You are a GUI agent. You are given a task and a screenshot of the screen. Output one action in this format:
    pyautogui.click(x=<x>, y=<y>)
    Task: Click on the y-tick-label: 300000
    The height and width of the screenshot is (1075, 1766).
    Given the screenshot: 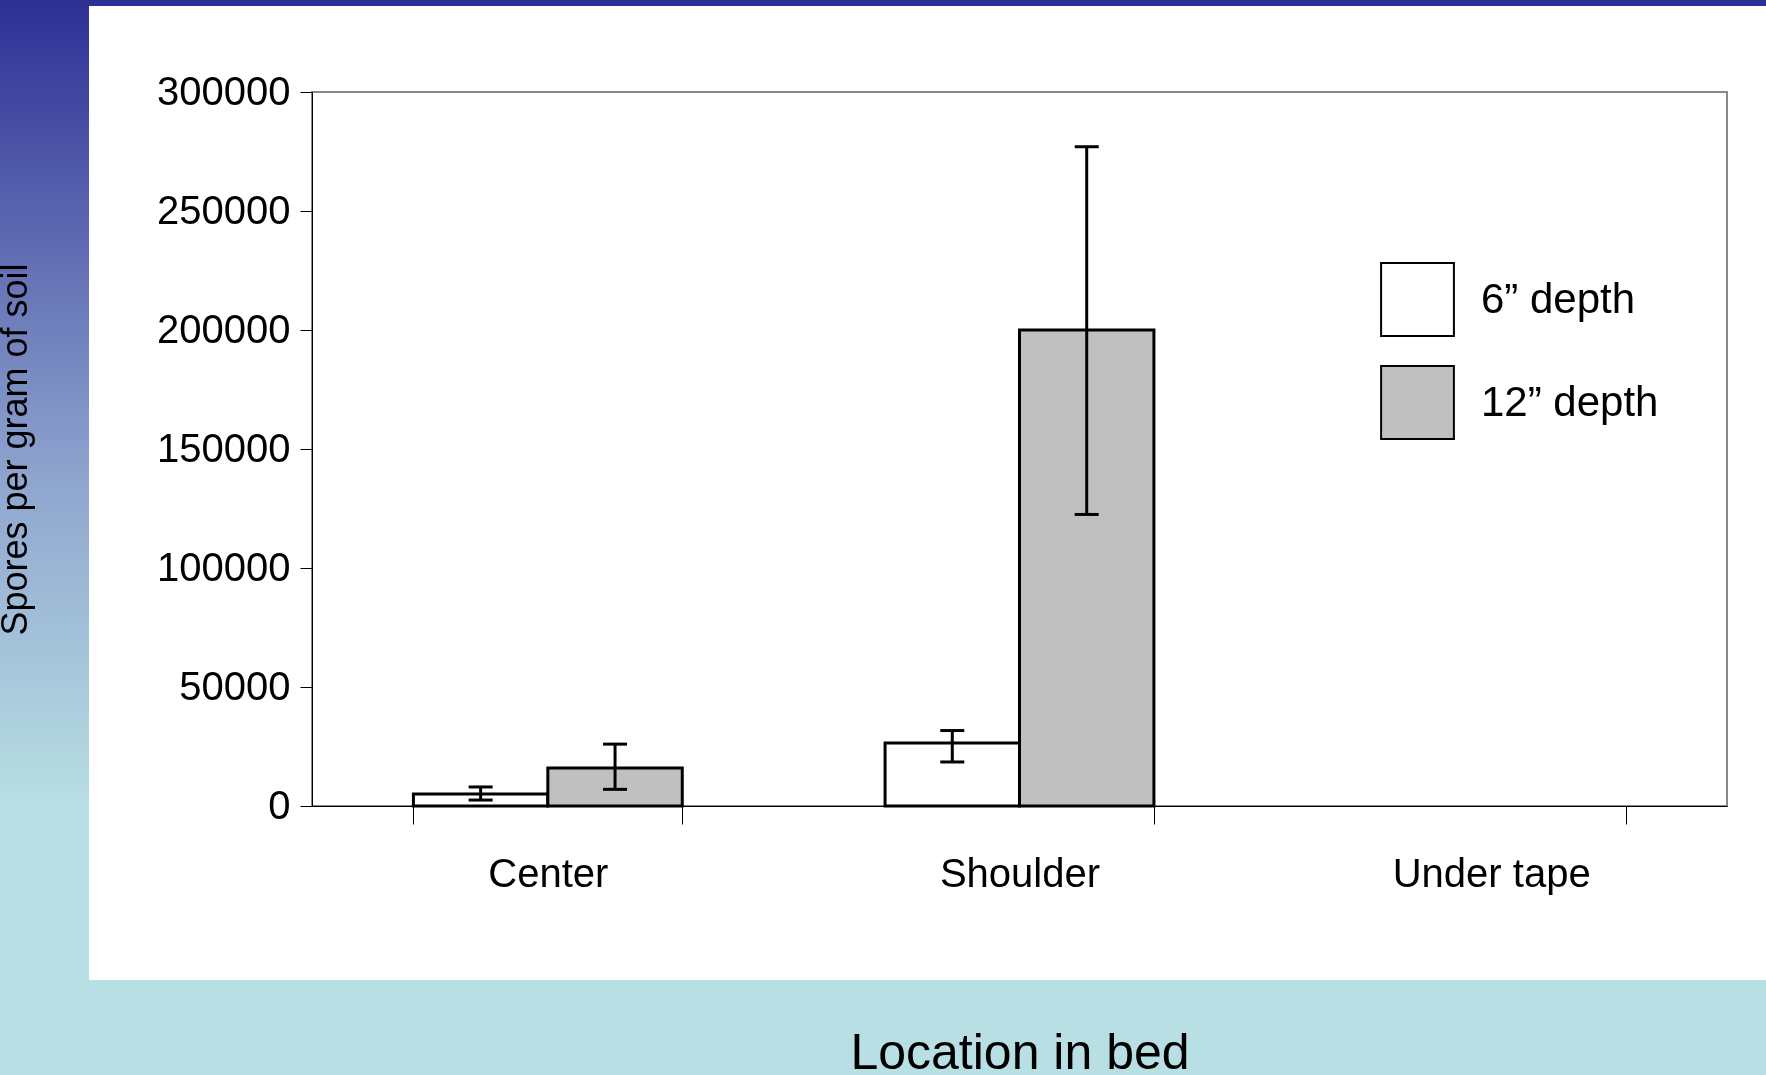 What is the action you would take?
    pyautogui.click(x=224, y=90)
    